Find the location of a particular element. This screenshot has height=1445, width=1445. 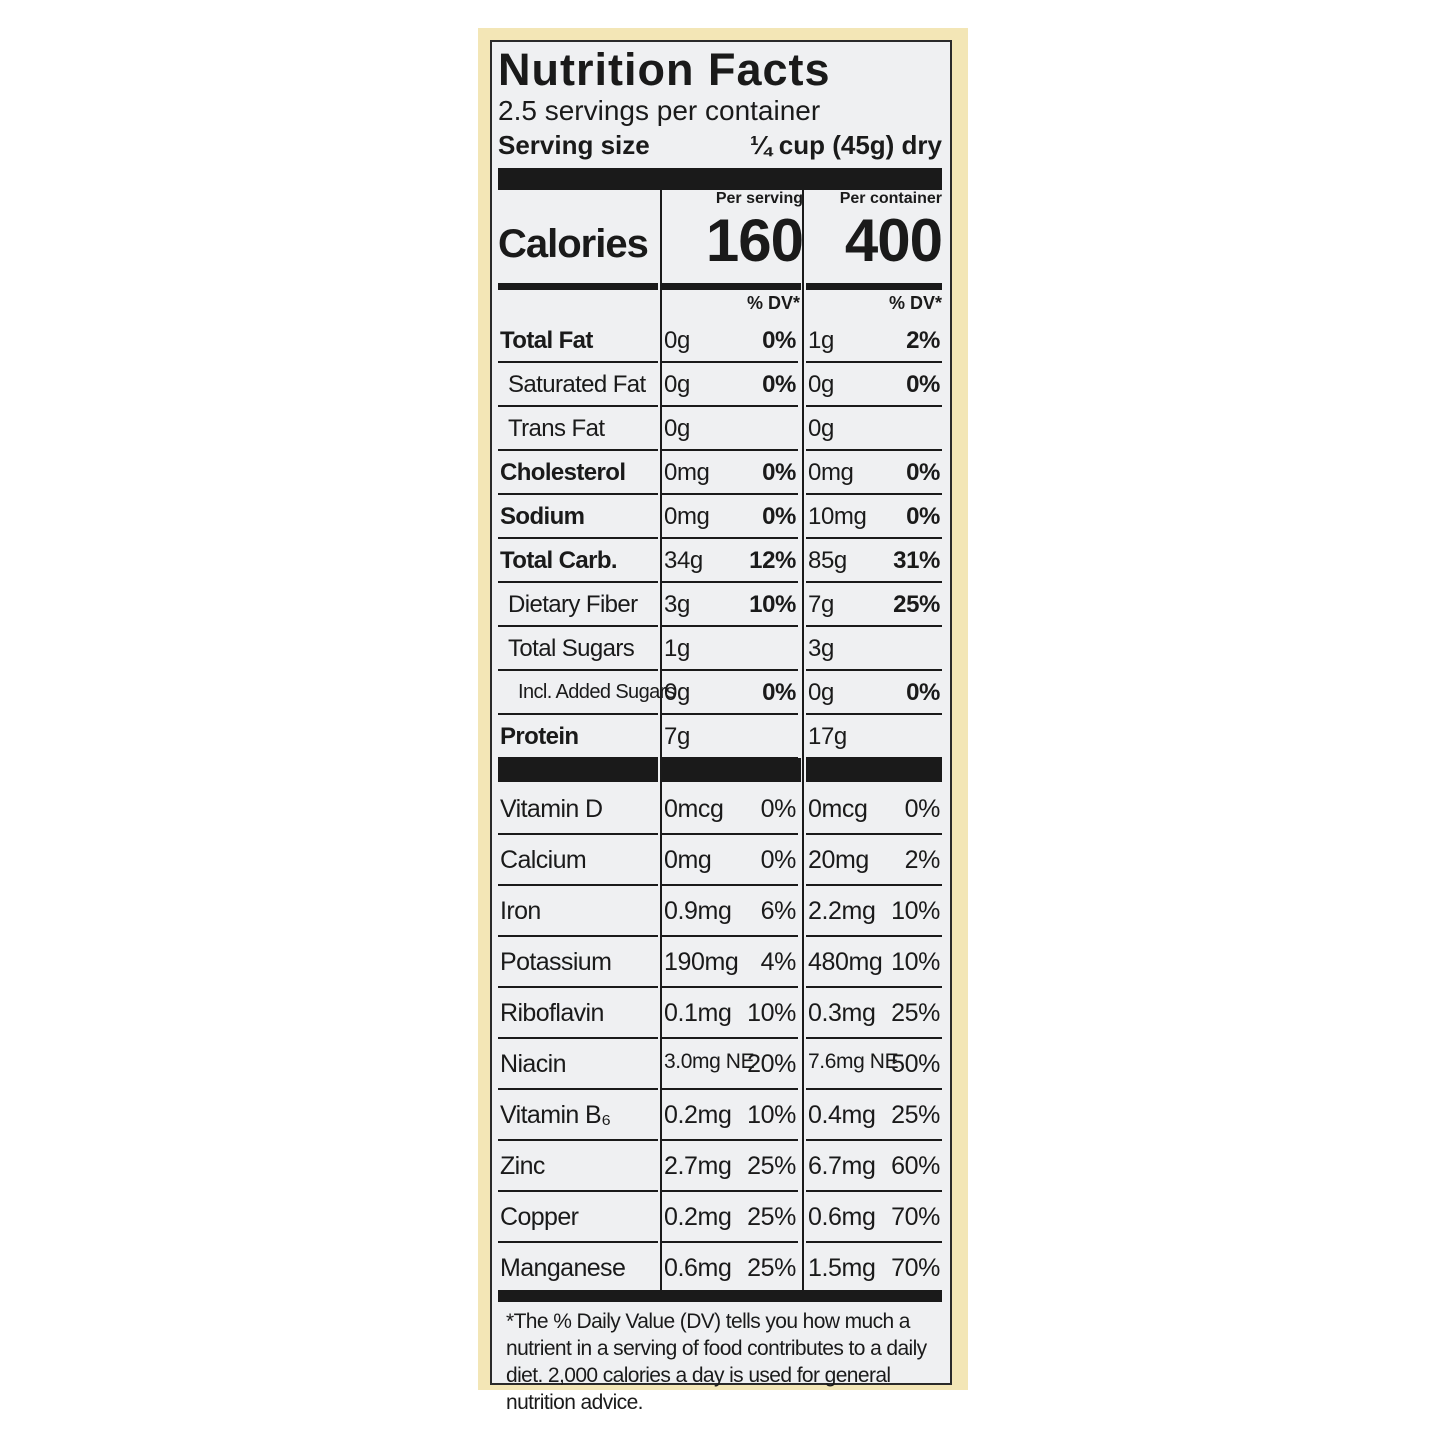

amount: 17g is located at coordinates (827, 736).